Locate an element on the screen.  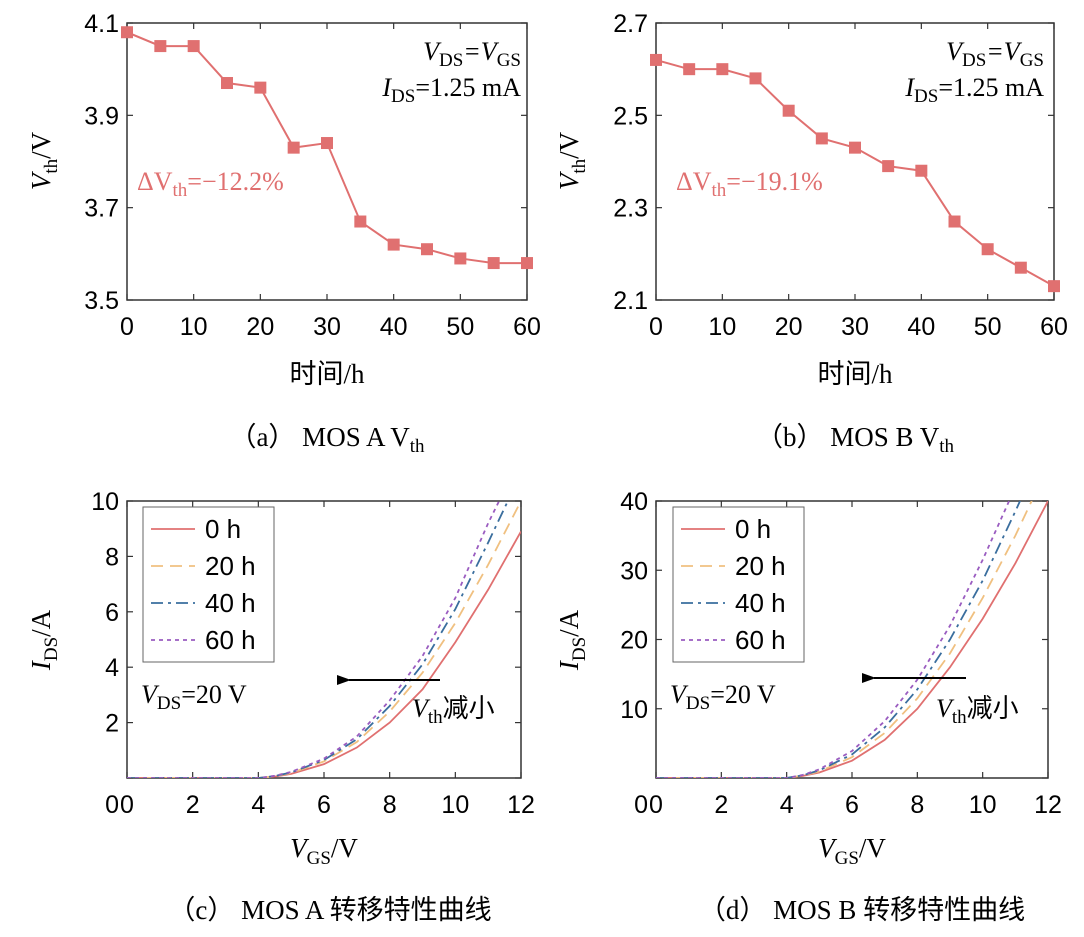
delta-vth-annotation: ΔVth=−12.2% is located at coordinates (210, 184).